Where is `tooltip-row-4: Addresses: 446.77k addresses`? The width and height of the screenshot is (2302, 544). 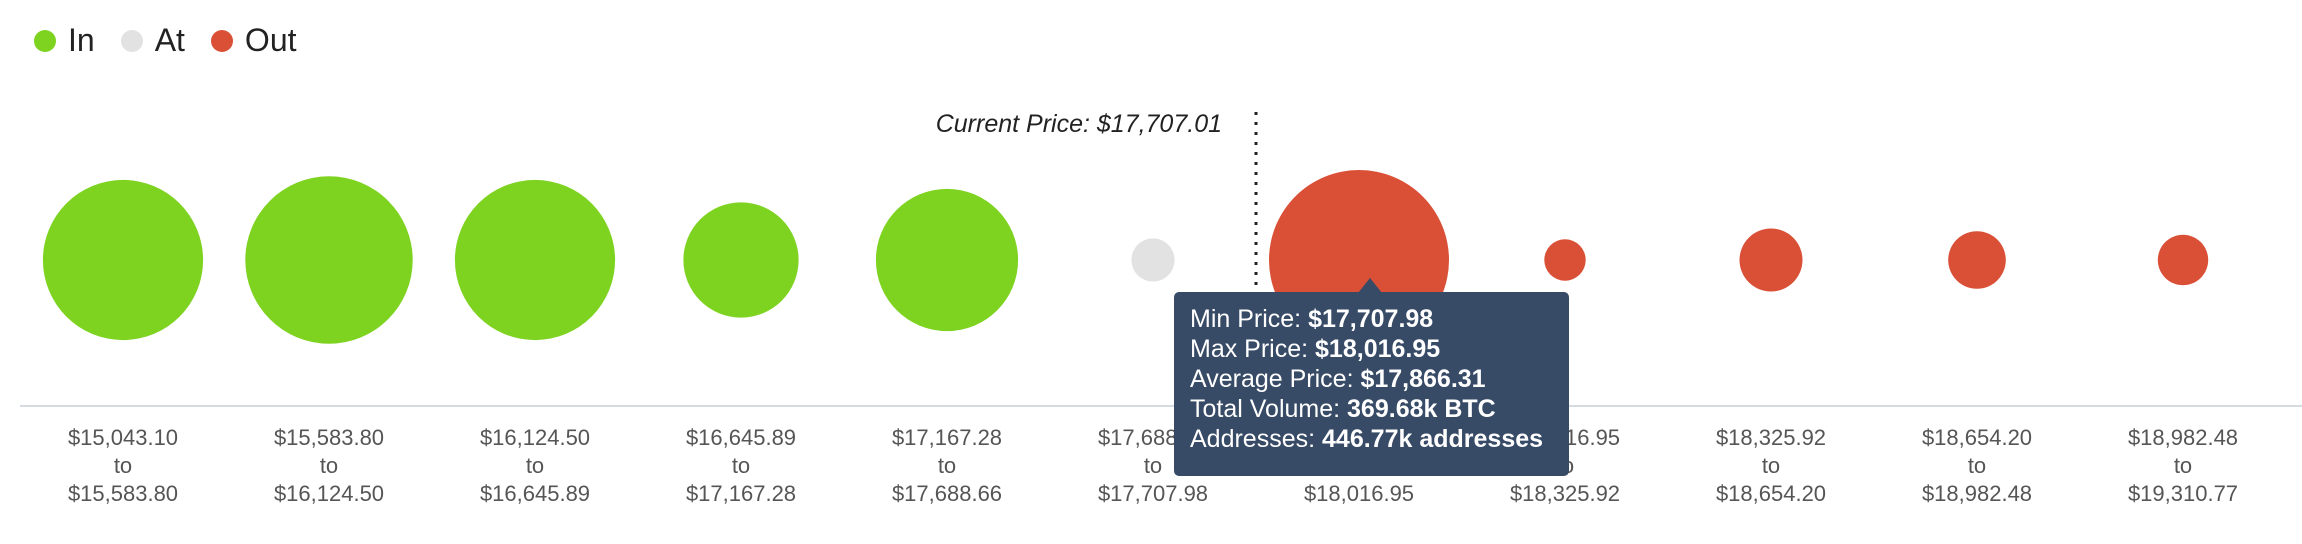
tooltip-row-4: Addresses: 446.77k addresses is located at coordinates (1371, 439).